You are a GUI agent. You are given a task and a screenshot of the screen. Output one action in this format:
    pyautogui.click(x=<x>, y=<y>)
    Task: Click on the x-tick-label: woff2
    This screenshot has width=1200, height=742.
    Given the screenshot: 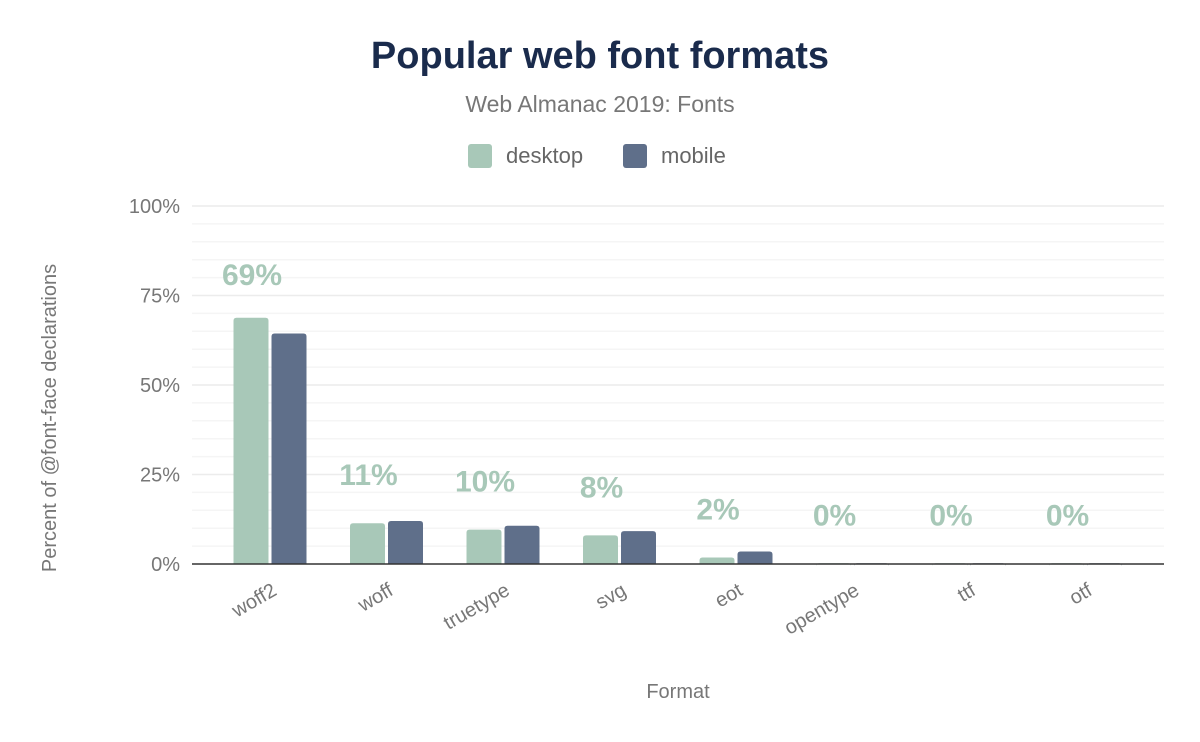 What is the action you would take?
    pyautogui.click(x=254, y=600)
    